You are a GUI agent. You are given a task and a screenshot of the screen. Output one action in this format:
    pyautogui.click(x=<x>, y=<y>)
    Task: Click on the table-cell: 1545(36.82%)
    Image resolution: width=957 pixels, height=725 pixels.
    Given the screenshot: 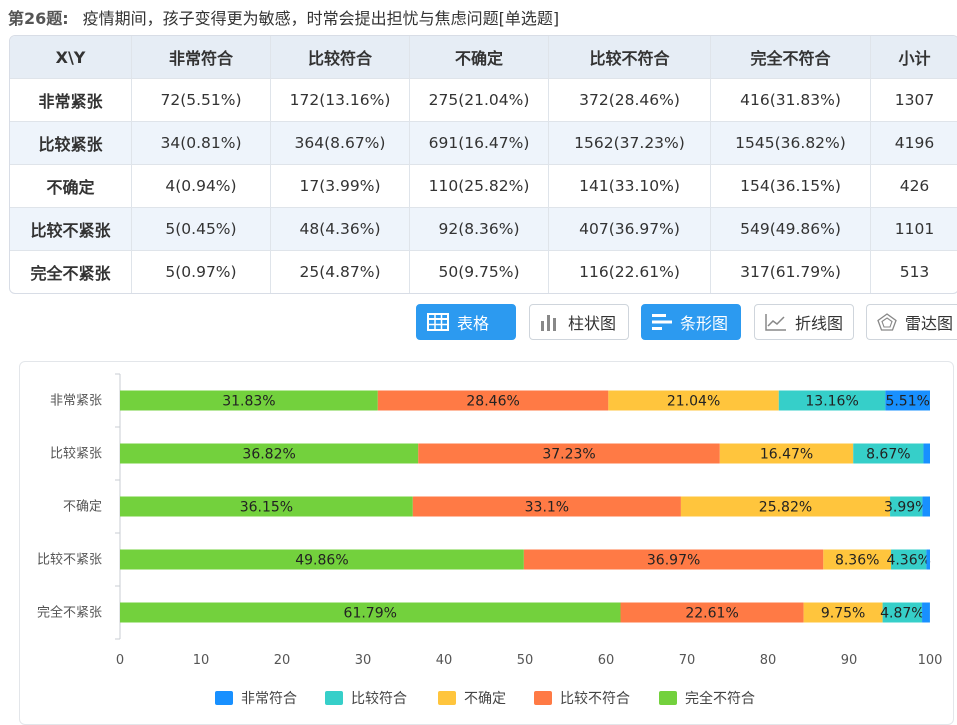 What is the action you would take?
    pyautogui.click(x=791, y=143)
    